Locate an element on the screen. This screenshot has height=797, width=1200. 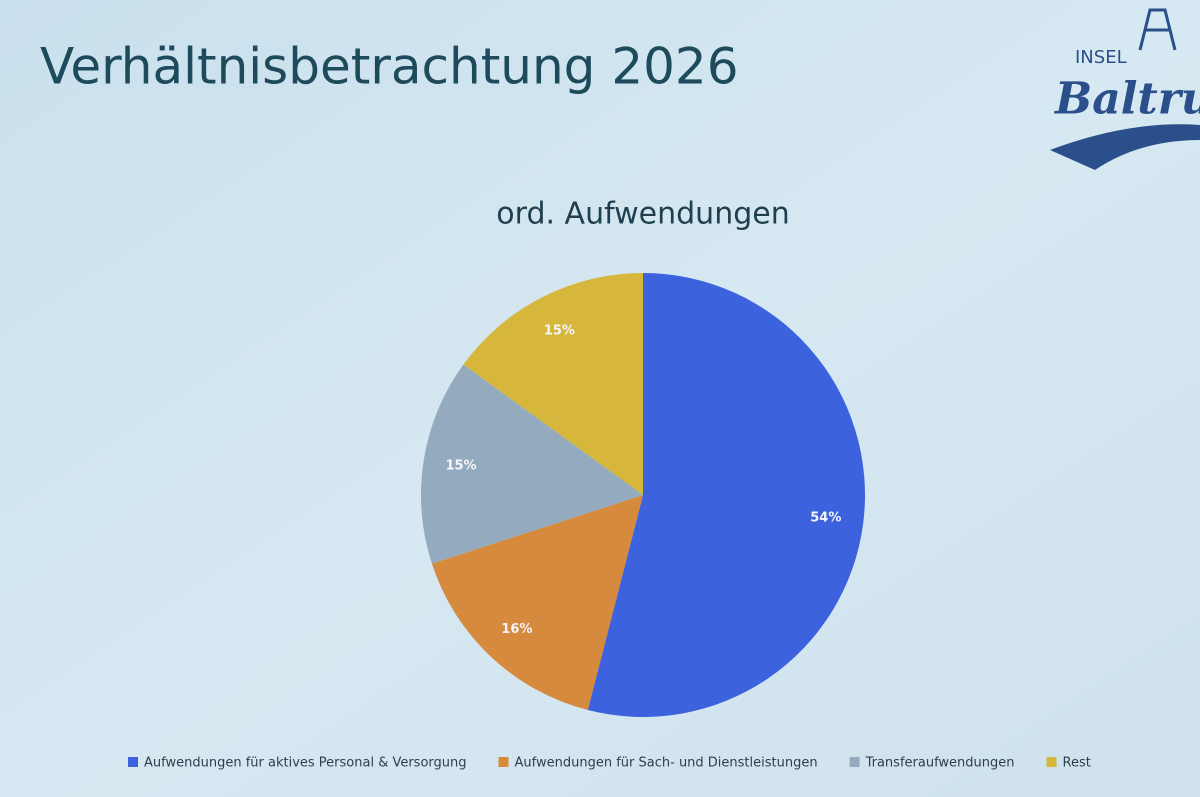
logo-tower is located at coordinates (1157, 29).